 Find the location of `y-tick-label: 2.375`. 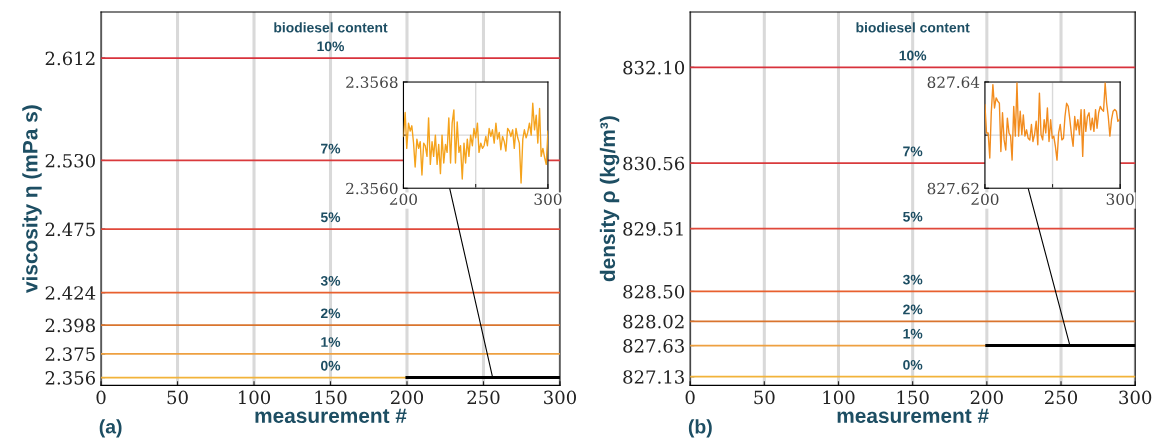

y-tick-label: 2.375 is located at coordinates (70, 354).